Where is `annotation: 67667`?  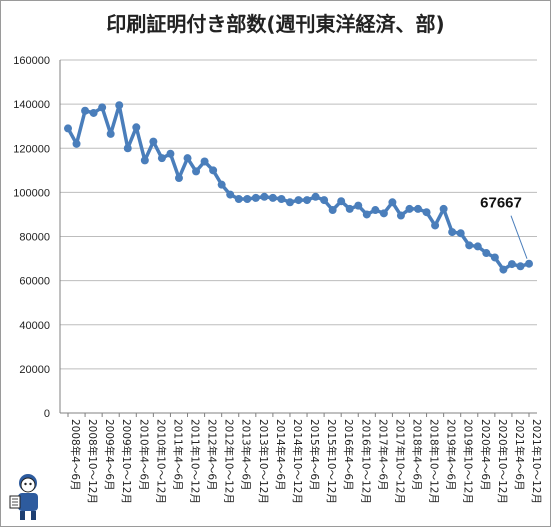 annotation: 67667 is located at coordinates (504, 227).